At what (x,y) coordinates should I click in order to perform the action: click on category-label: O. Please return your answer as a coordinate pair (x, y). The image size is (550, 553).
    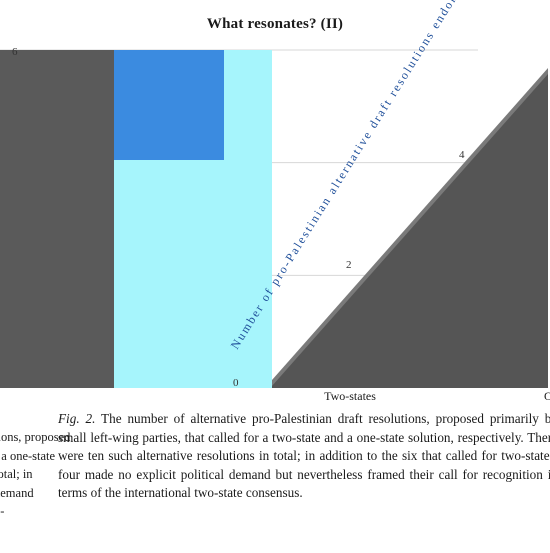
    Looking at the image, I should click on (547, 394).